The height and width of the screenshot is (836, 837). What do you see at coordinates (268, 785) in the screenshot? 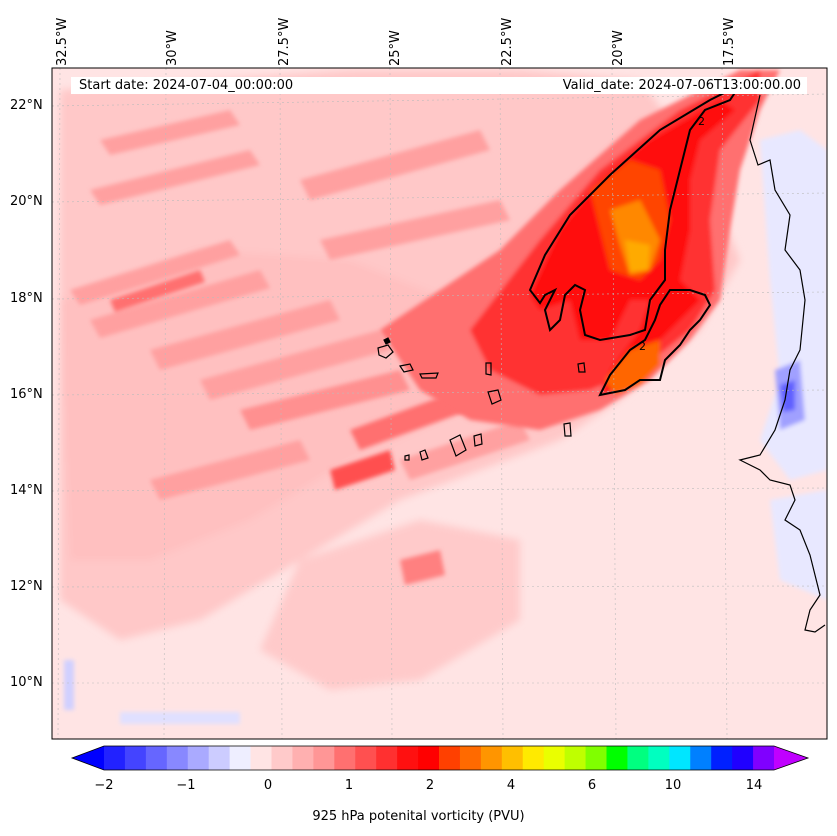
I see `colorbar-tick: 0` at bounding box center [268, 785].